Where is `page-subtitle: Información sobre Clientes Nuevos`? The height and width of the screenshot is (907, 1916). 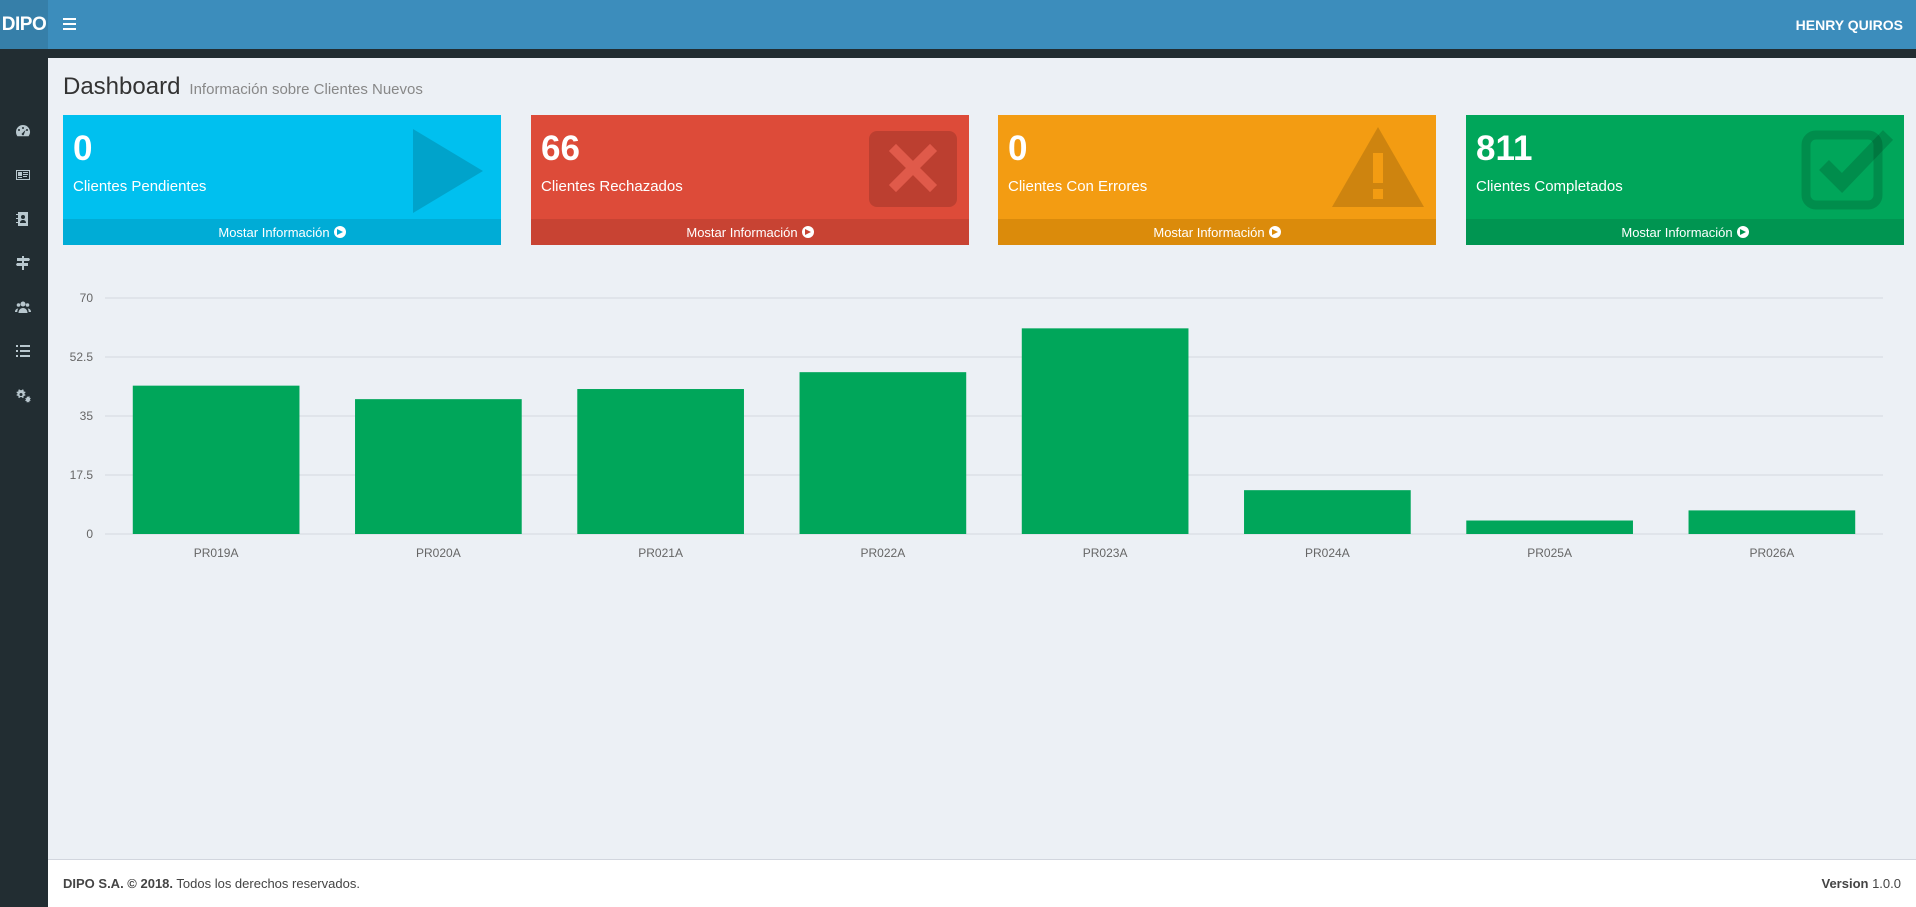 page-subtitle: Información sobre Clientes Nuevos is located at coordinates (306, 89).